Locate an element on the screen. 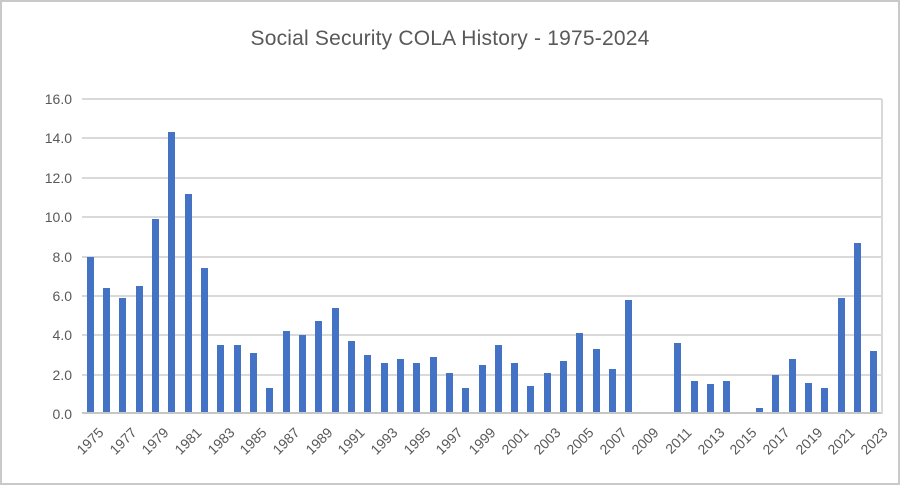 The height and width of the screenshot is (485, 900). bar-1993 is located at coordinates (384, 388).